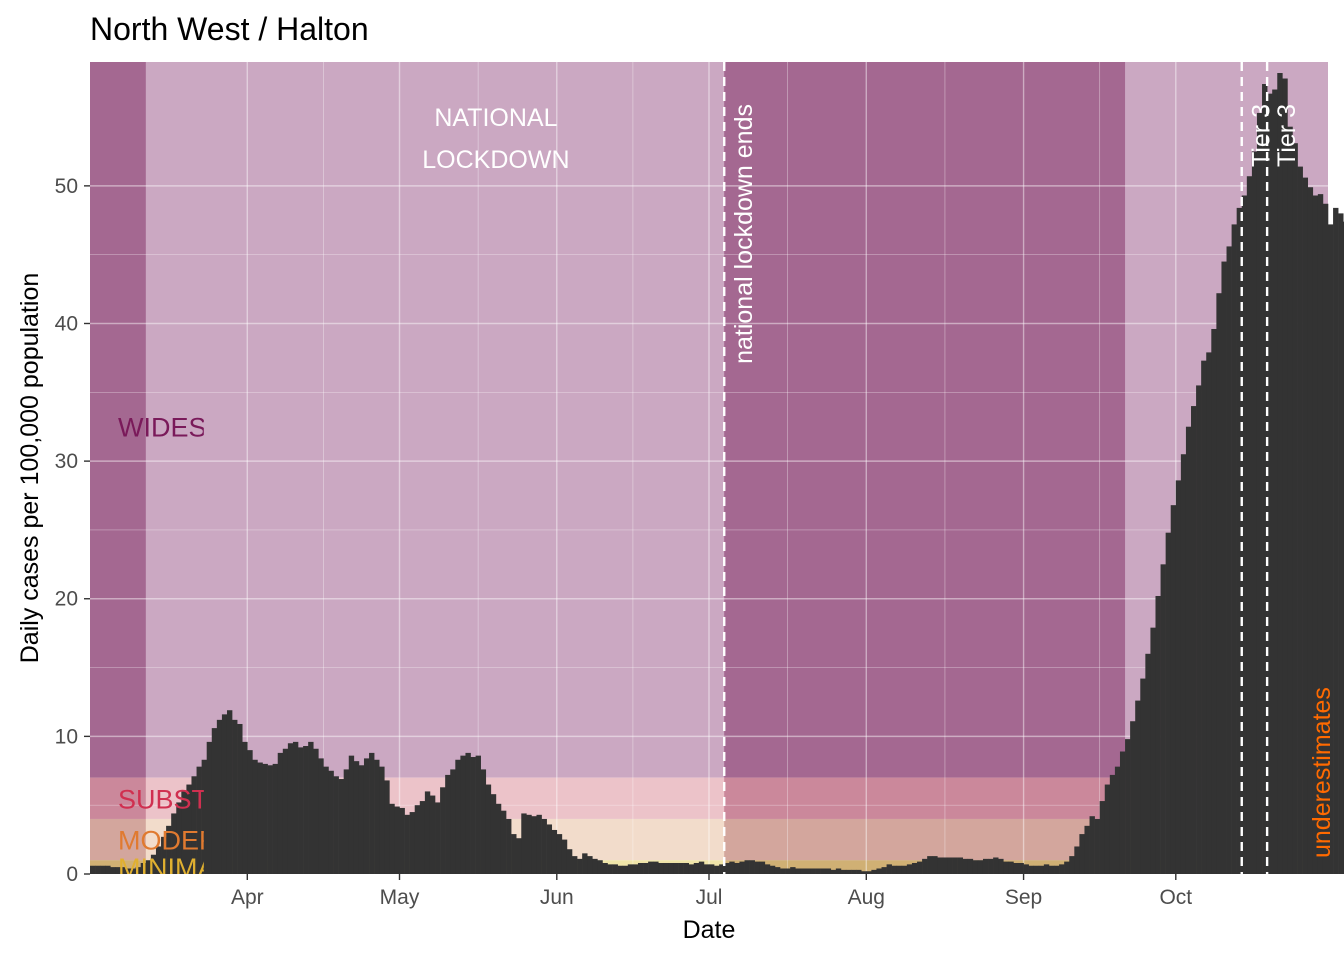 The image size is (1344, 960). What do you see at coordinates (229, 29) in the screenshot?
I see `chart-title: North West / Halton` at bounding box center [229, 29].